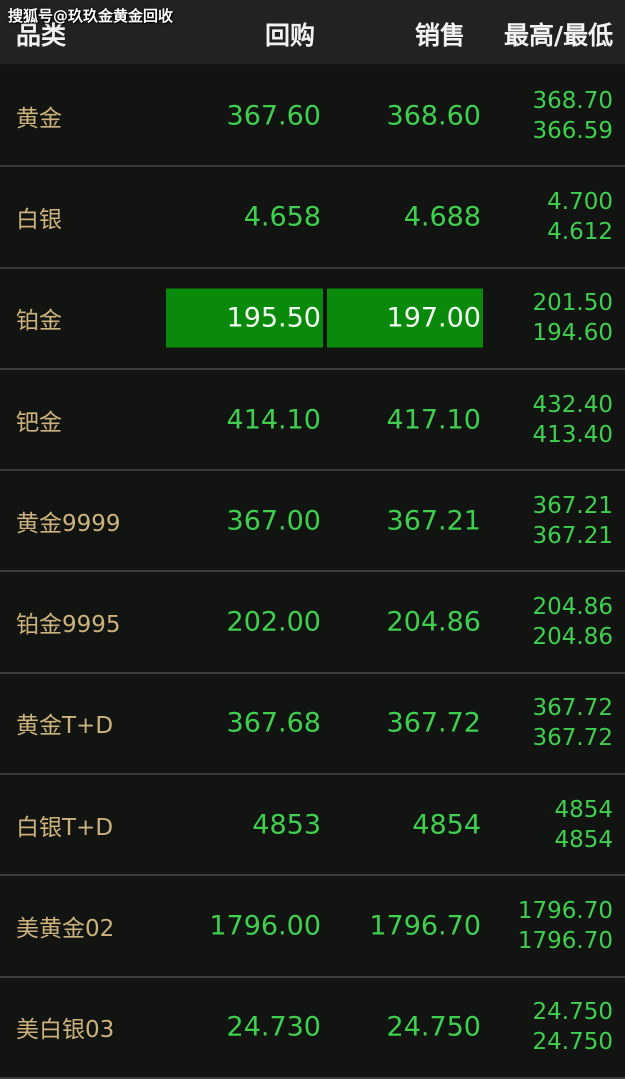 The width and height of the screenshot is (625, 1079). What do you see at coordinates (273, 622) in the screenshot?
I see `buy-price: 202.00` at bounding box center [273, 622].